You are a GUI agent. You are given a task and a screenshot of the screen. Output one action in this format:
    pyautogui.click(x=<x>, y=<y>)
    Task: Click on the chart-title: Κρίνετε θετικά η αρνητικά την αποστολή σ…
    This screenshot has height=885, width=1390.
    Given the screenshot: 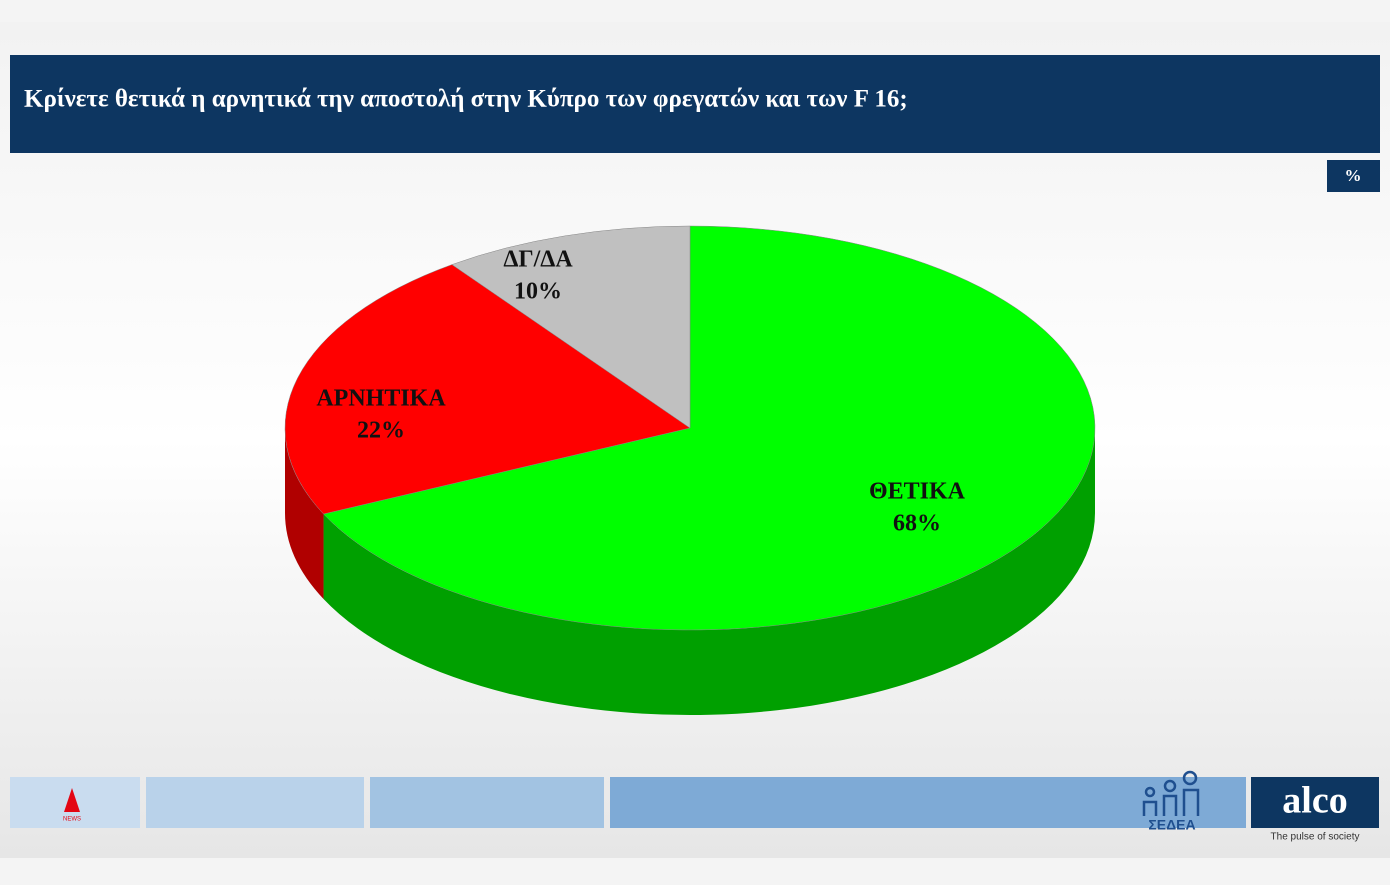 What is the action you would take?
    pyautogui.click(x=466, y=99)
    